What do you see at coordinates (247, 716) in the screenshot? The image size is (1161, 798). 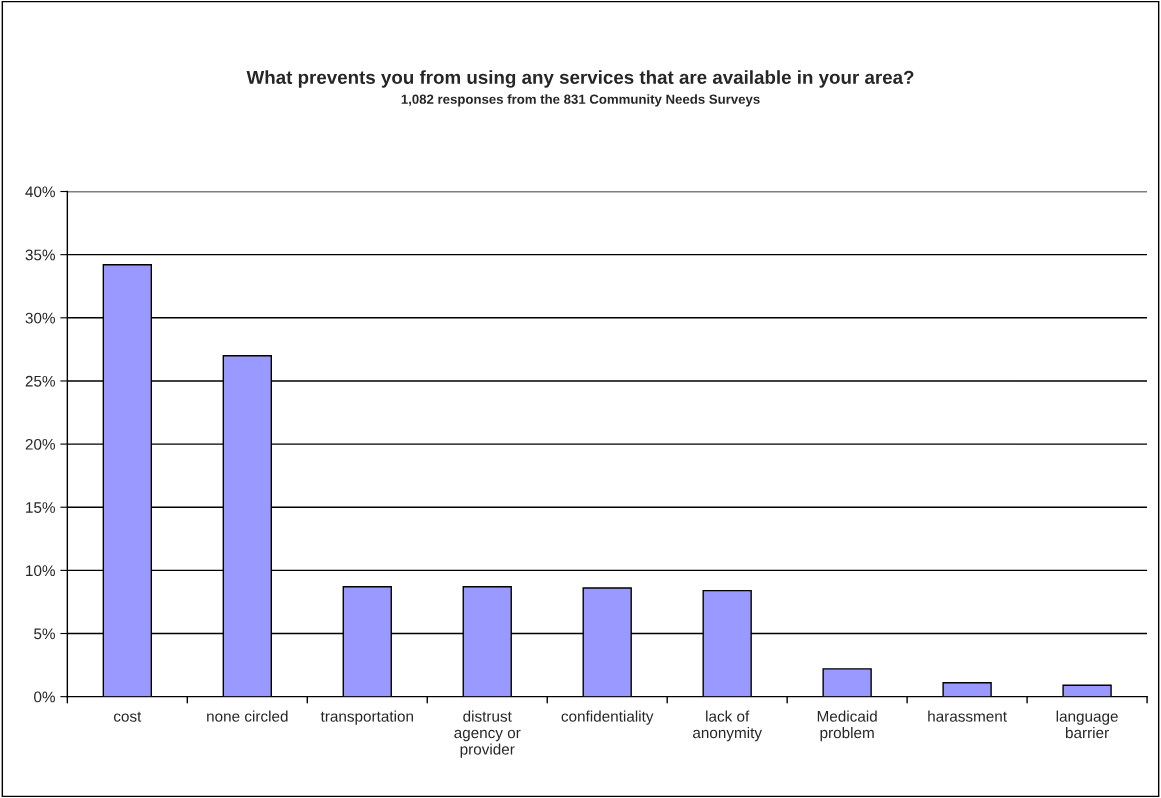 I see `x-tick-label: none circled` at bounding box center [247, 716].